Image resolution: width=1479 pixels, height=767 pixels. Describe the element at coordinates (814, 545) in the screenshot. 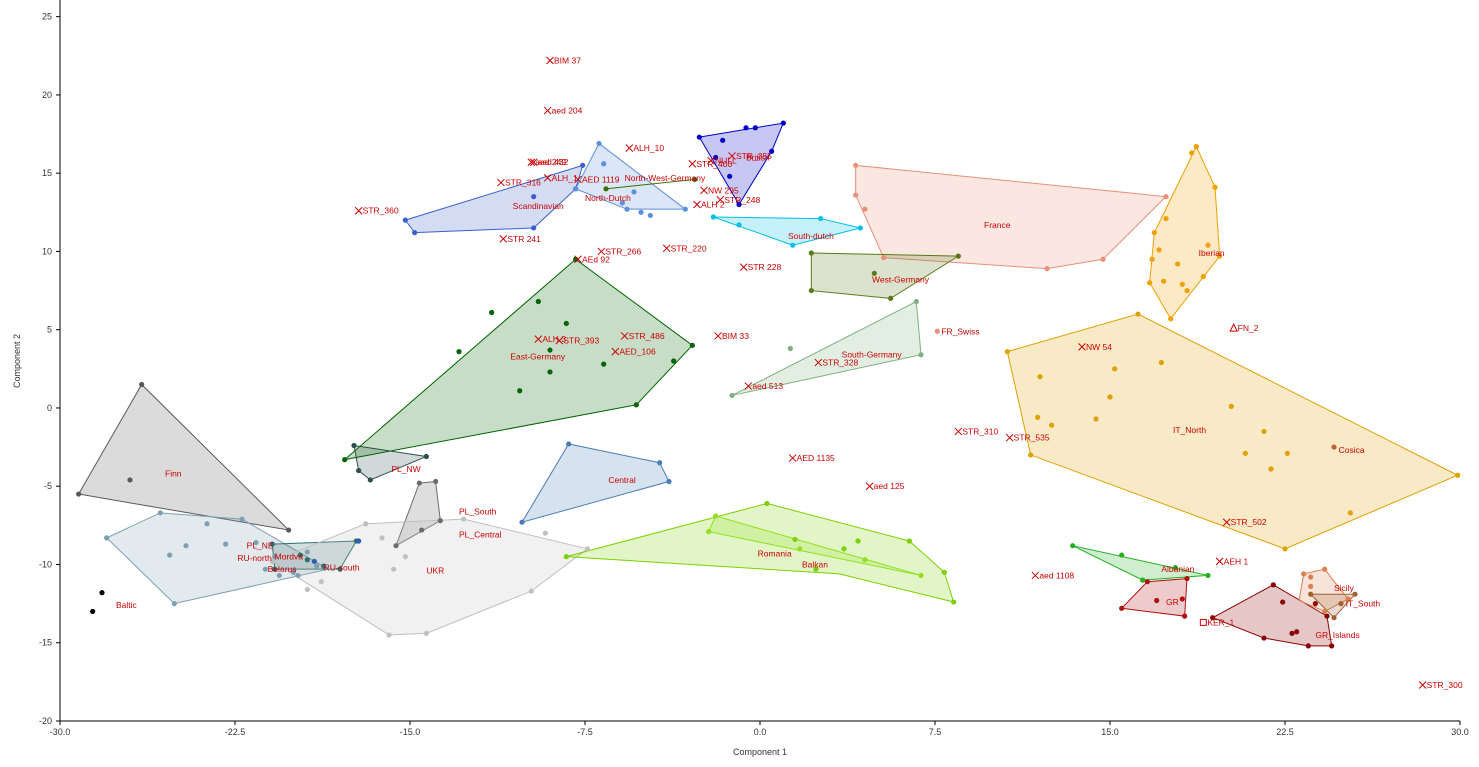

I see `hull-balkan` at that location.